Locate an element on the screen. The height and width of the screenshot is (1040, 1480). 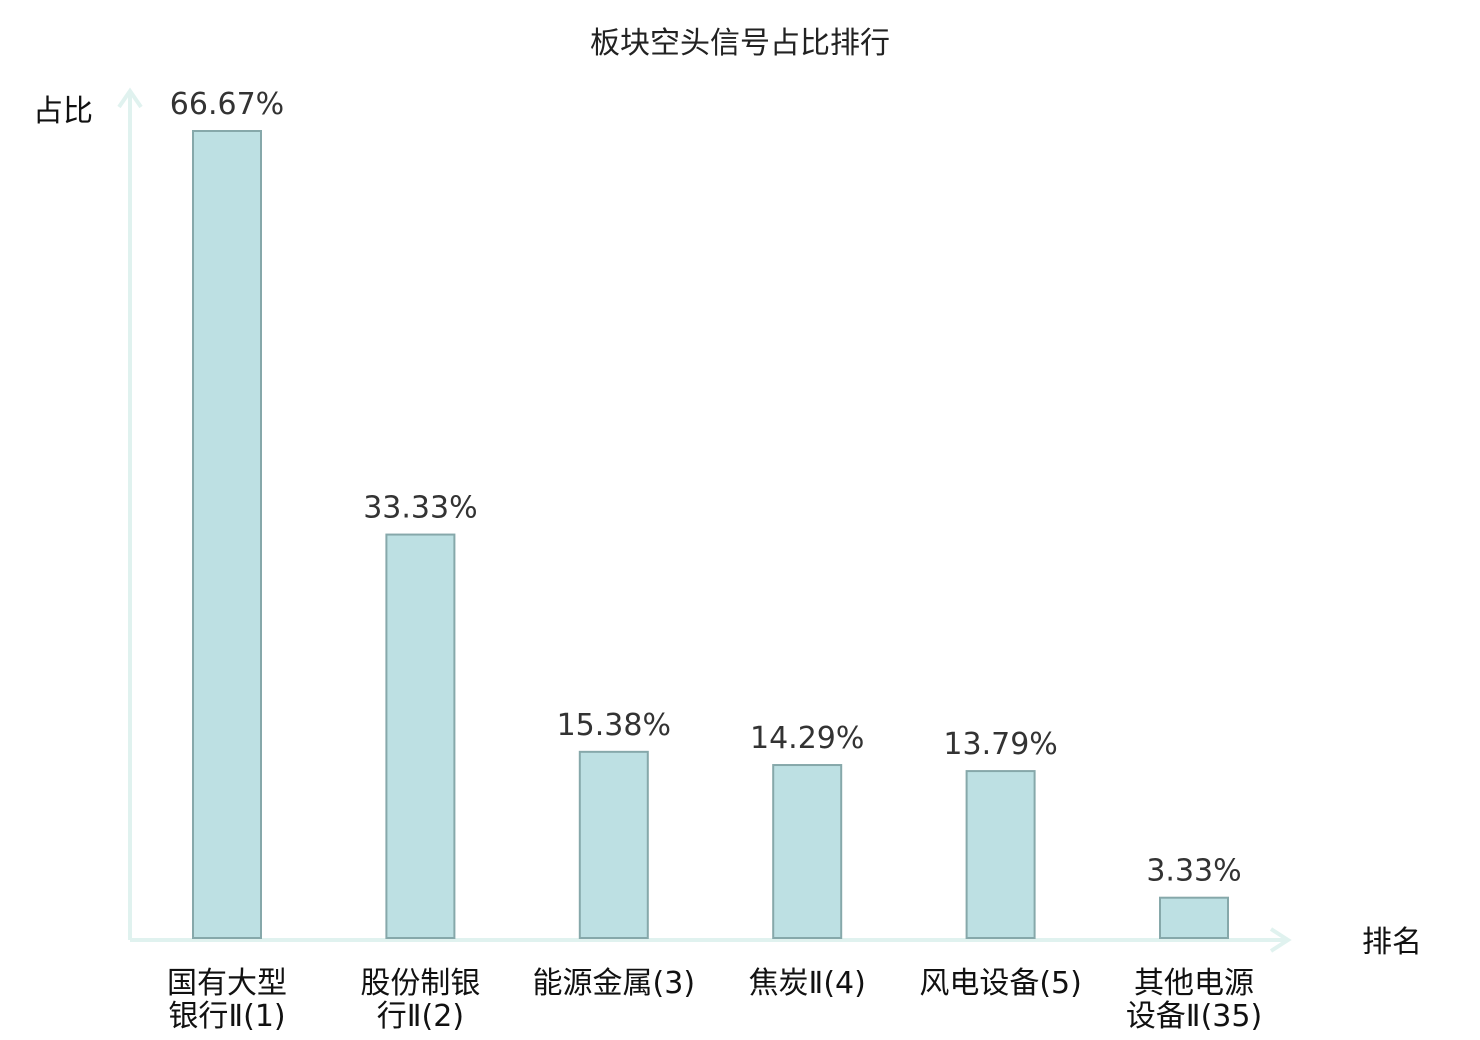
category-label-1-line-2: 银行Ⅱ(1) is located at coordinates (226, 1016).